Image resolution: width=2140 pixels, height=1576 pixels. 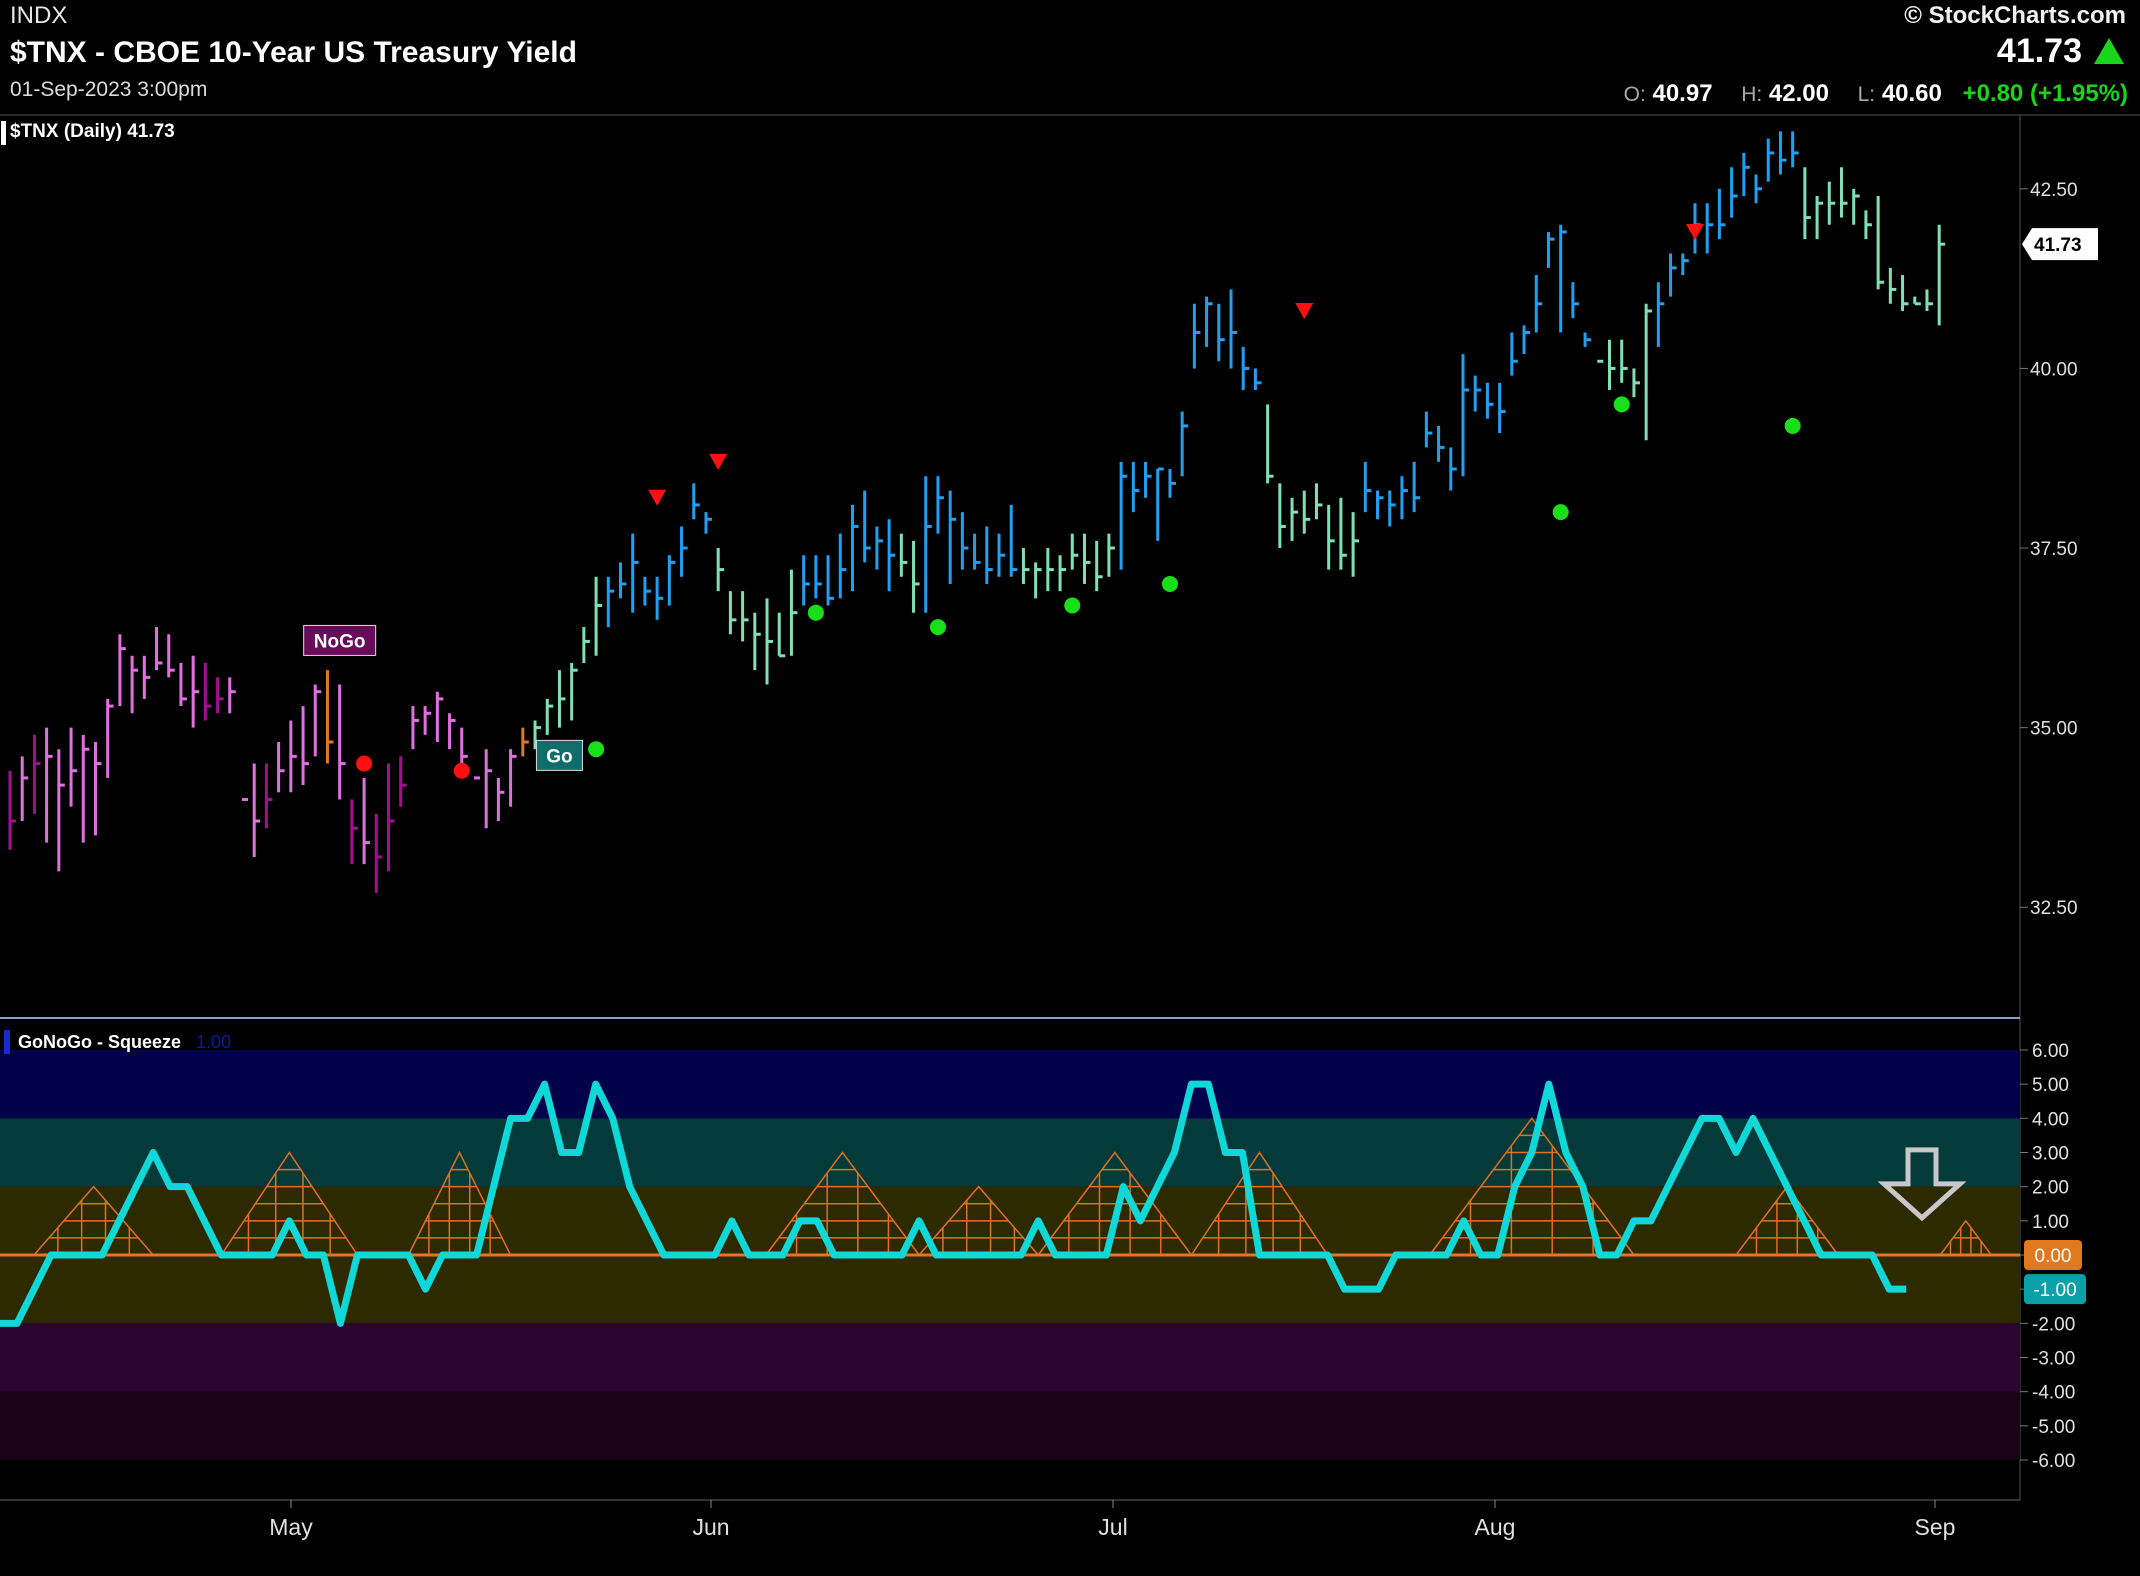 What do you see at coordinates (213, 1042) in the screenshot?
I see `oscillator-legend-value: 1.00` at bounding box center [213, 1042].